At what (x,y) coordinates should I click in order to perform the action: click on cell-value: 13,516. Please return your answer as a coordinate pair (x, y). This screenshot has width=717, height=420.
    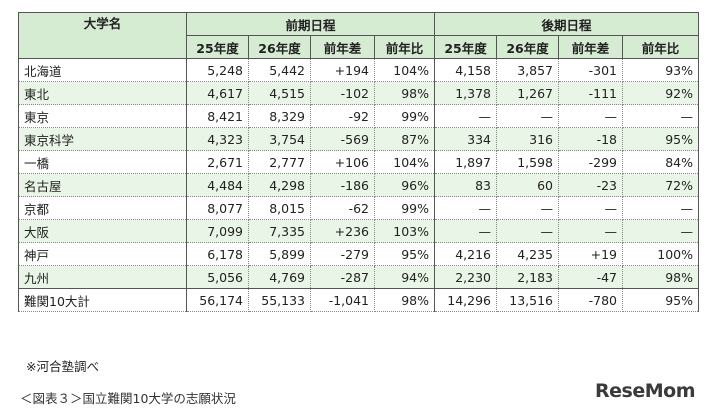
    Looking at the image, I should click on (528, 300).